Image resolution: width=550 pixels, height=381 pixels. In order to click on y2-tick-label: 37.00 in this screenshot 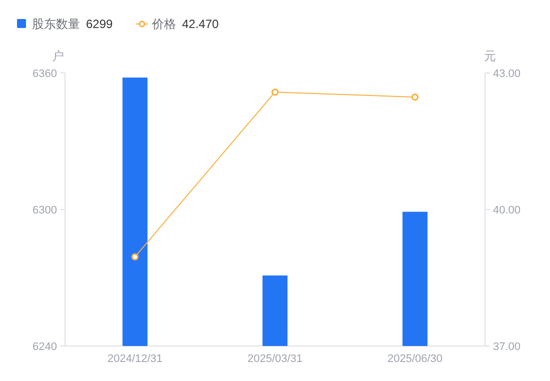, I will do `click(507, 346)`.